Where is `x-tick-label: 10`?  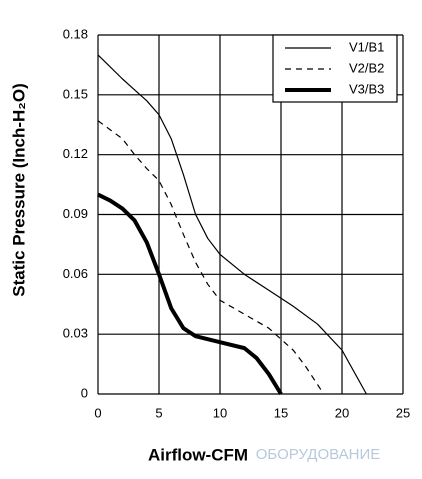 x-tick-label: 10 is located at coordinates (220, 412).